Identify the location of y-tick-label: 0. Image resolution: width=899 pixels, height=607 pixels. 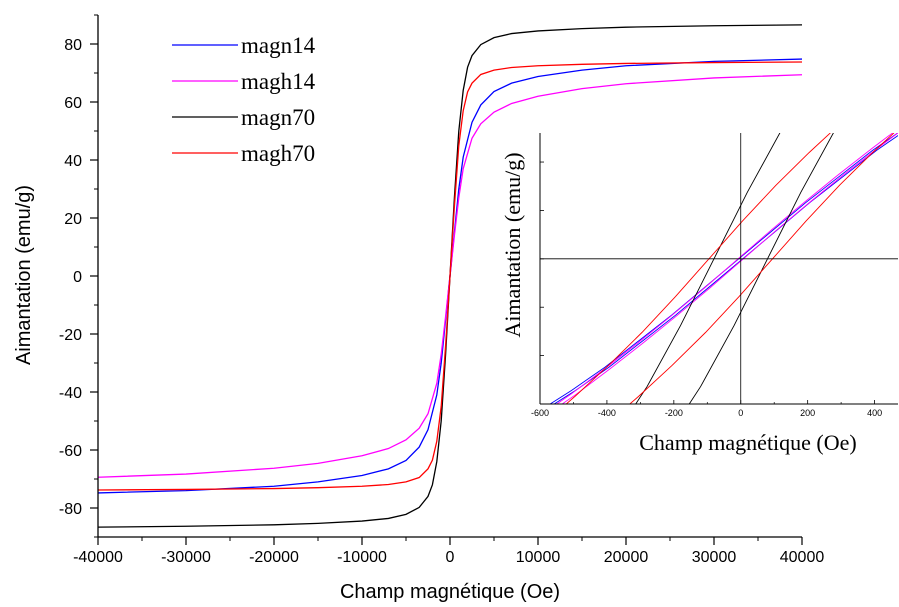
(77, 277).